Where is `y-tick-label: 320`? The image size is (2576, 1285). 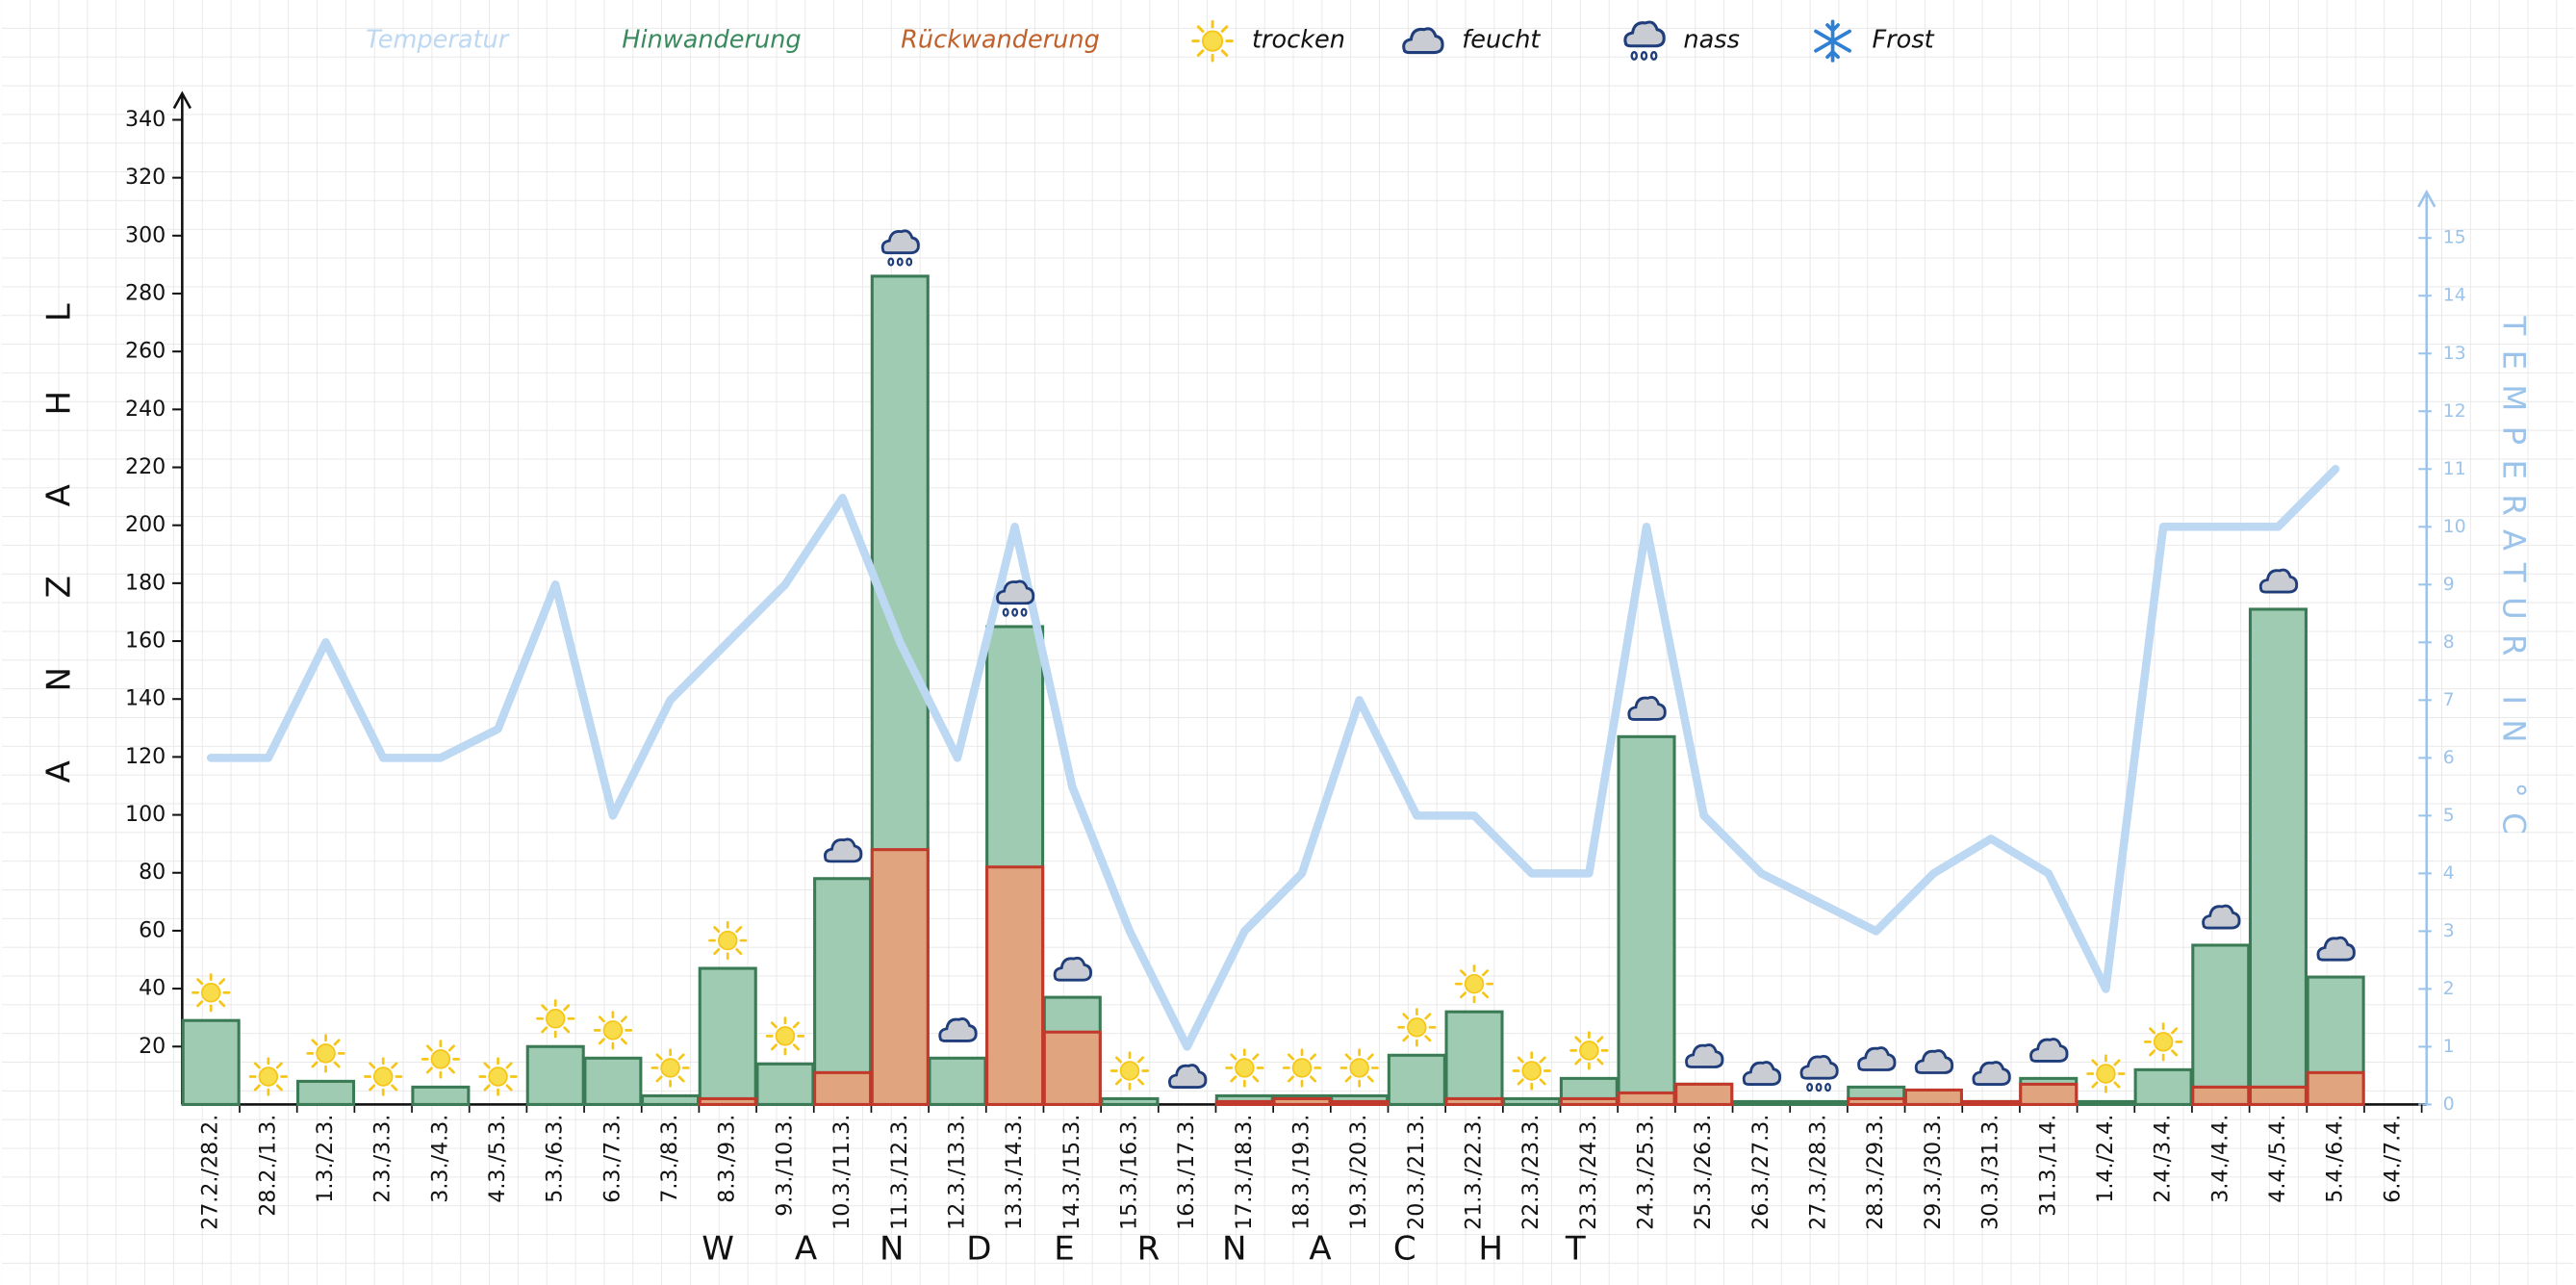 y-tick-label: 320 is located at coordinates (145, 178).